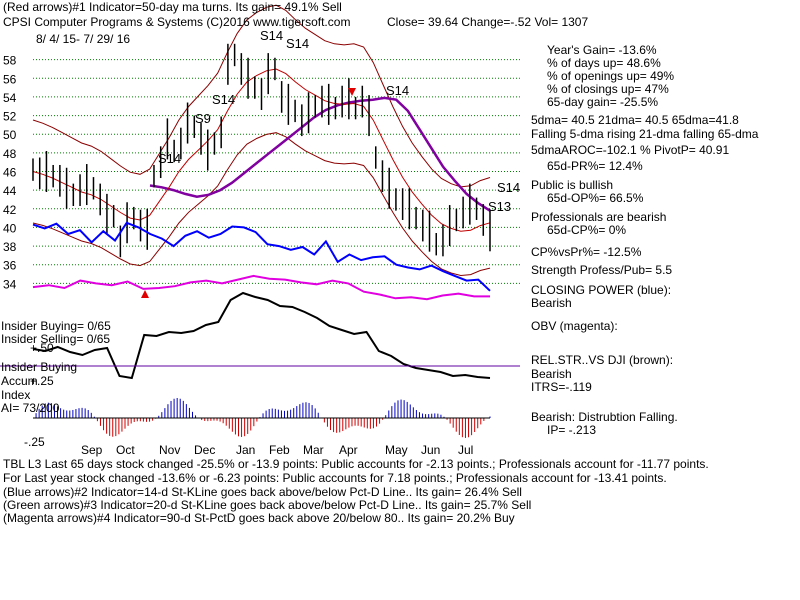 The width and height of the screenshot is (800, 600). I want to click on month-label: Jan, so click(245, 450).